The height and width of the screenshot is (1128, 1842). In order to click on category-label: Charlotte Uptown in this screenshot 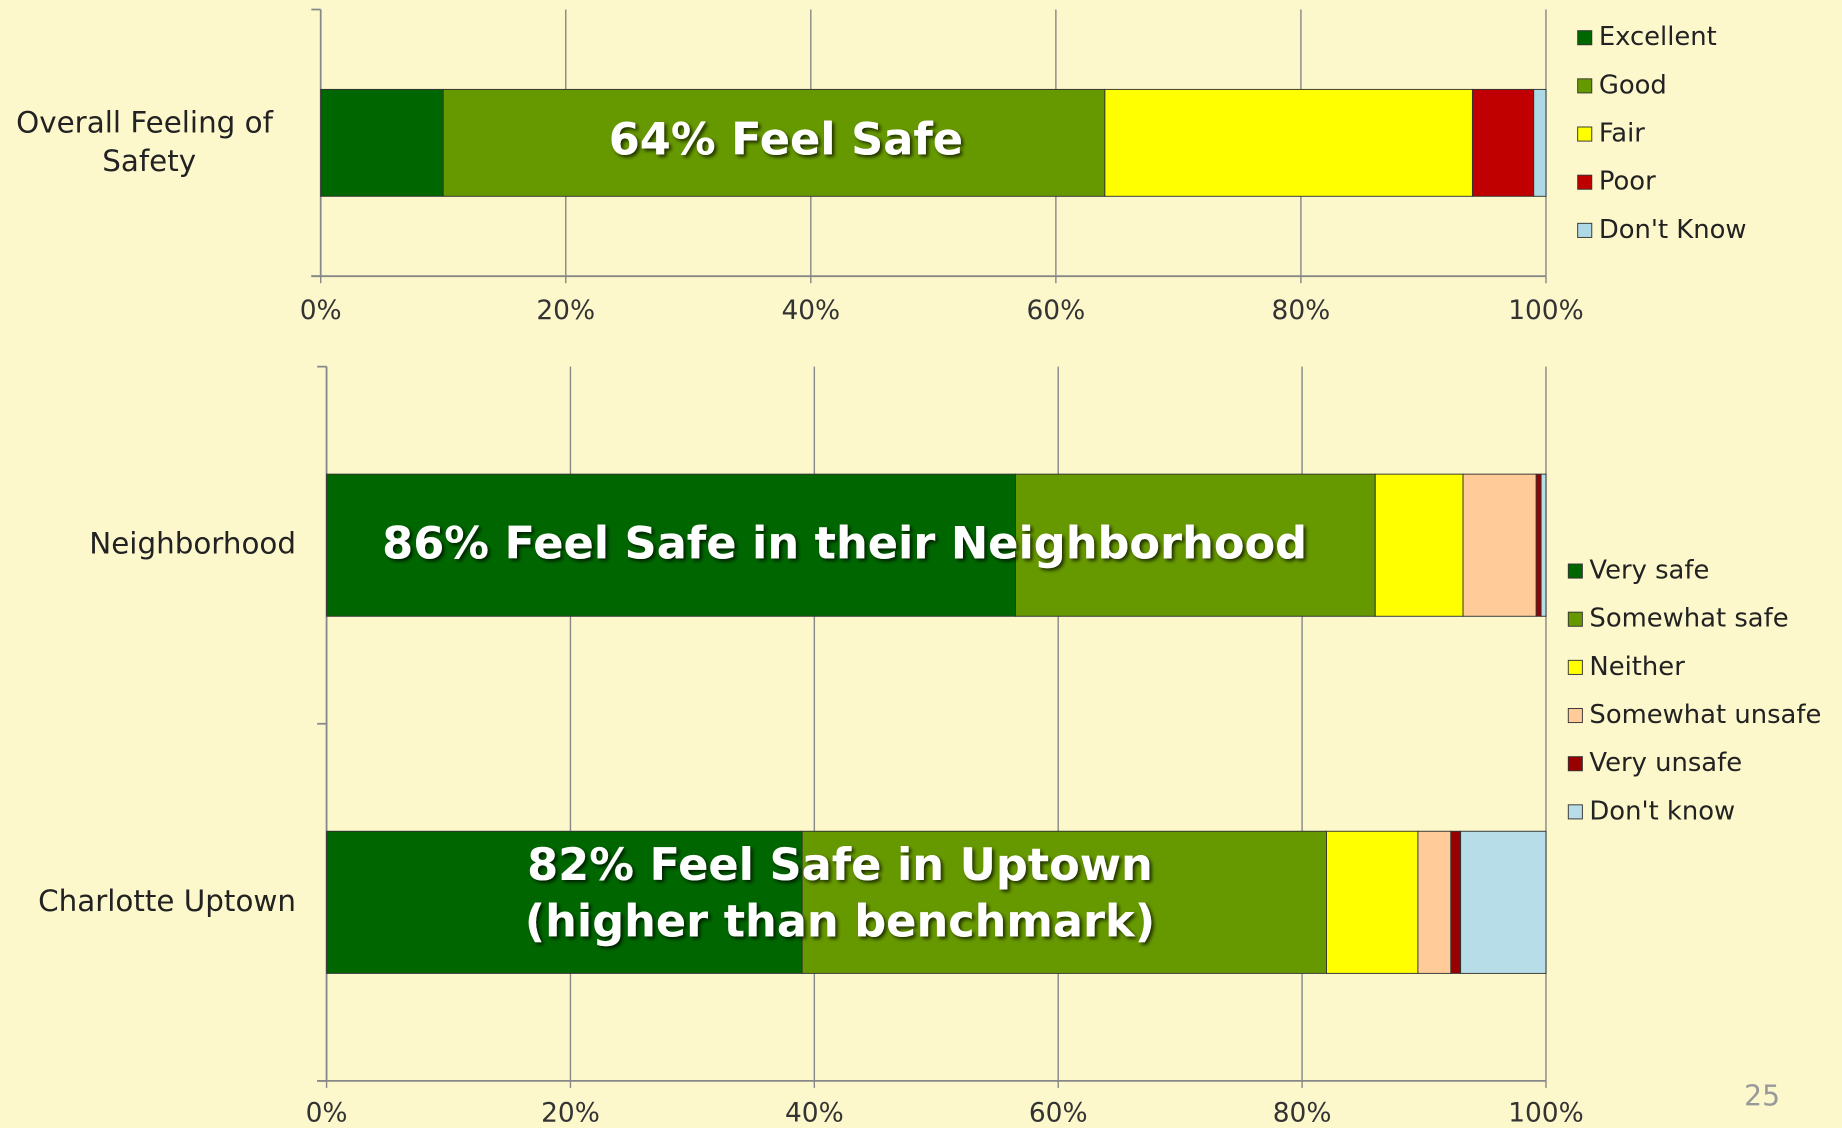, I will do `click(167, 901)`.